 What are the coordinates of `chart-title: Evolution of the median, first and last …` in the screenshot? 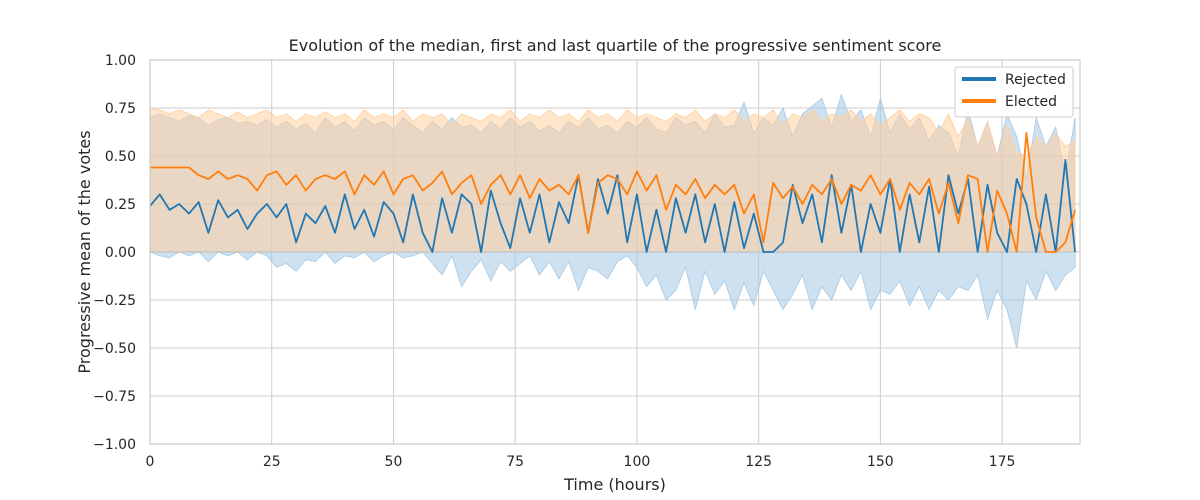 It's located at (615, 45).